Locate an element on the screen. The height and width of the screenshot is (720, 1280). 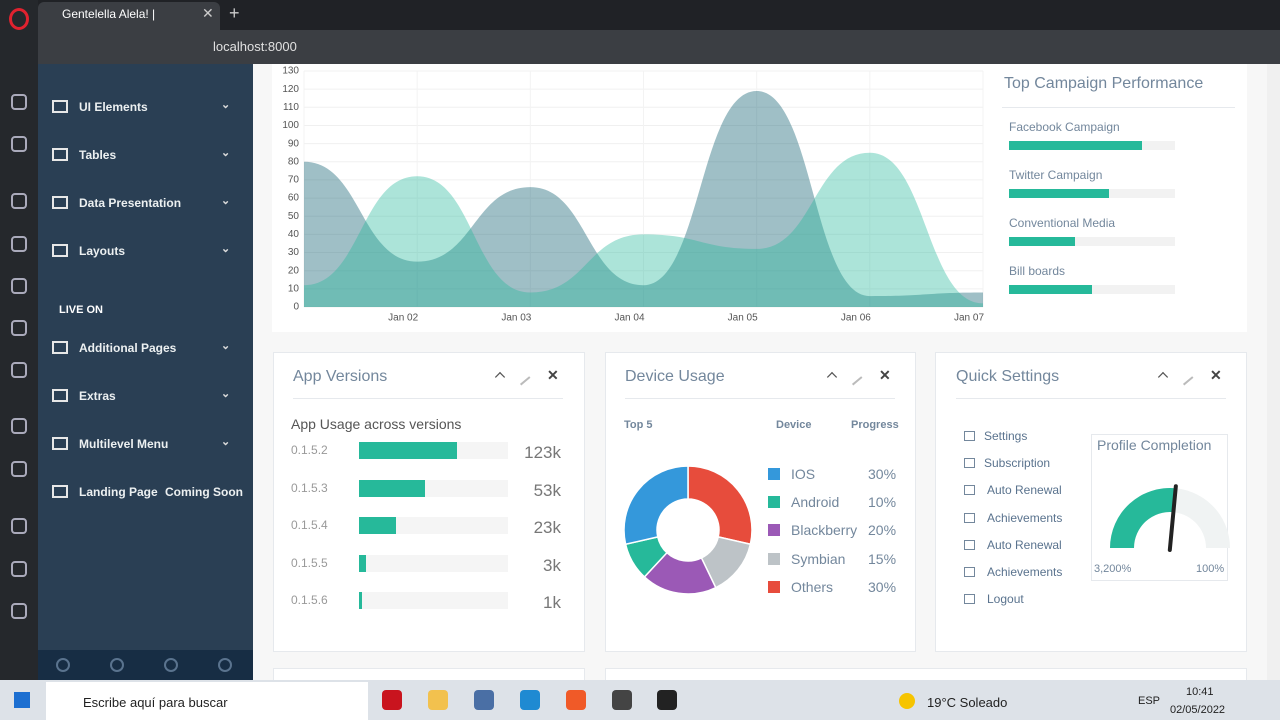
tab is located at coordinates (129, 16).